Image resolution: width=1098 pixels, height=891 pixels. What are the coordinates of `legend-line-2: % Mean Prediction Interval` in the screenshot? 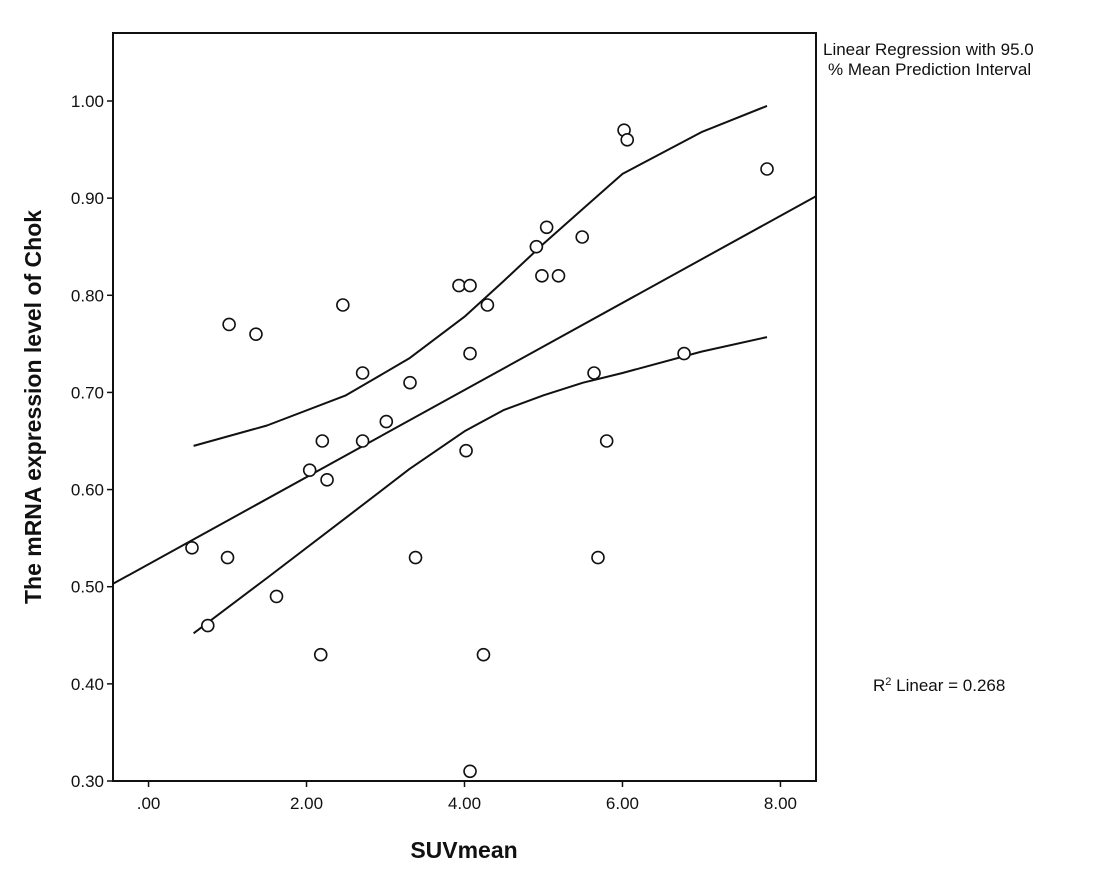 It's located at (929, 69).